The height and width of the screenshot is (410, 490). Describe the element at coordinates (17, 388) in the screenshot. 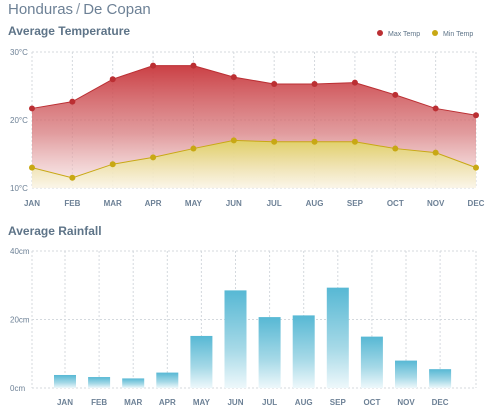

I see `rain-y-tick-label: 0cm` at that location.